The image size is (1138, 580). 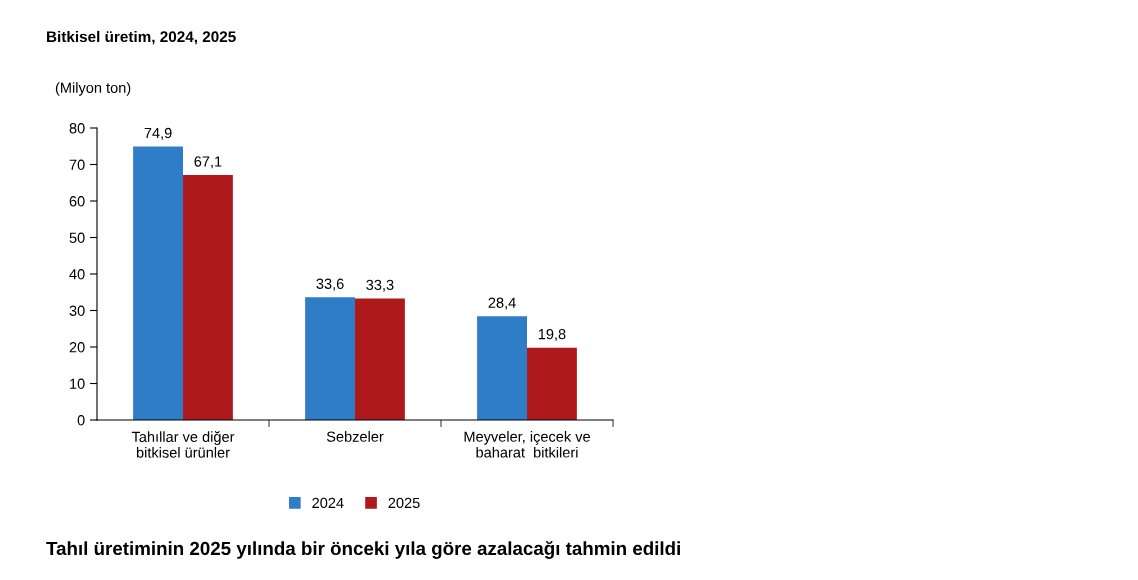 What do you see at coordinates (77, 201) in the screenshot?
I see `y-tick-label: 60` at bounding box center [77, 201].